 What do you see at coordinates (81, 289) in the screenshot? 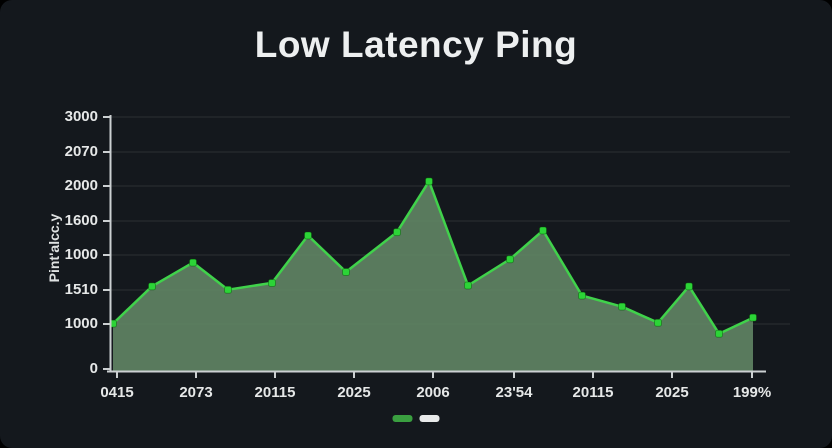
I see `y-tick-label: 1510` at bounding box center [81, 289].